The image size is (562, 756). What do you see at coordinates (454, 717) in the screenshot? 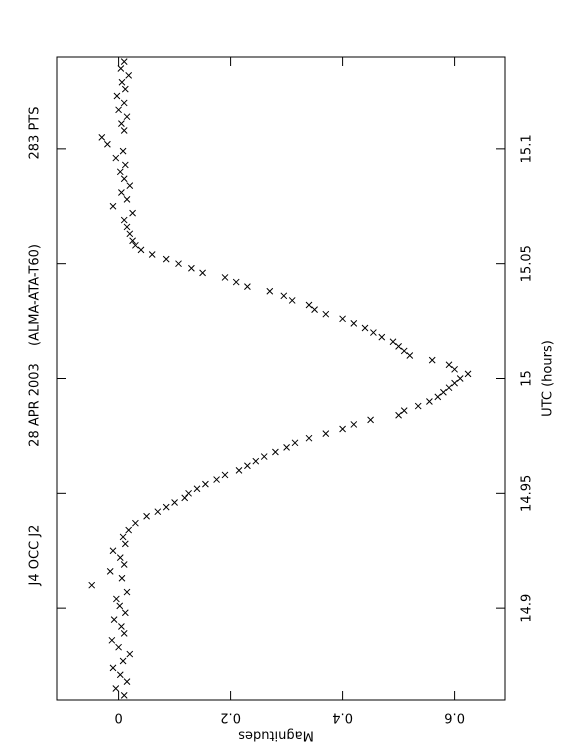
I see `y-tick-label: 0.6` at bounding box center [454, 717].